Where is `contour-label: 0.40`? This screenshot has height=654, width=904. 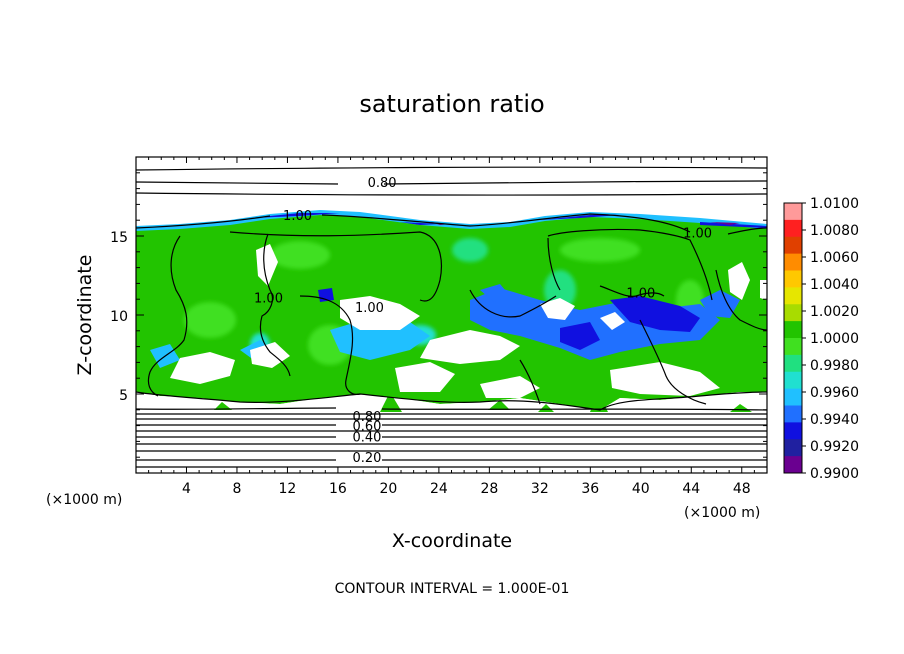 contour-label: 0.40 is located at coordinates (366, 437).